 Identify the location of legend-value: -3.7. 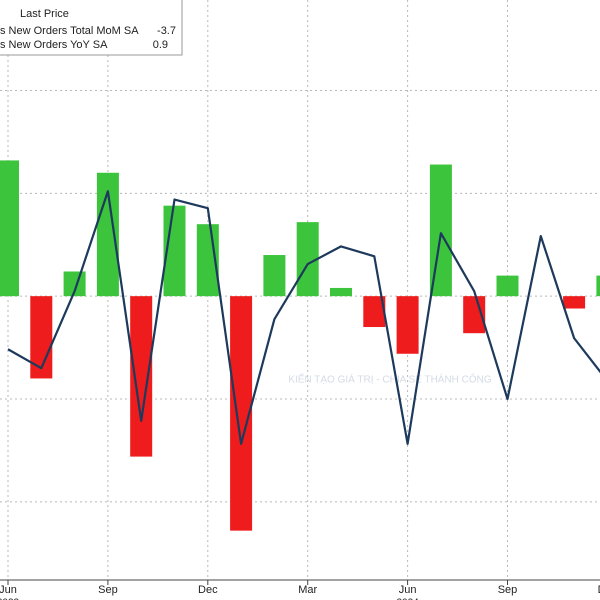
(166, 31).